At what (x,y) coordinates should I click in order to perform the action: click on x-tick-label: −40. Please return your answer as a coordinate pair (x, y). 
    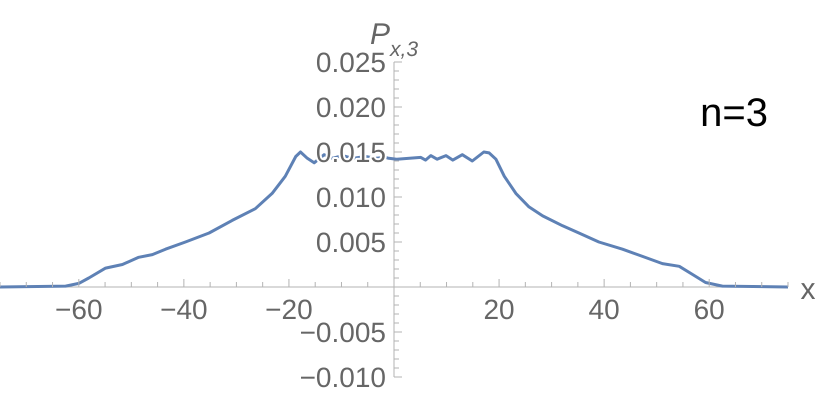
    Looking at the image, I should click on (184, 309).